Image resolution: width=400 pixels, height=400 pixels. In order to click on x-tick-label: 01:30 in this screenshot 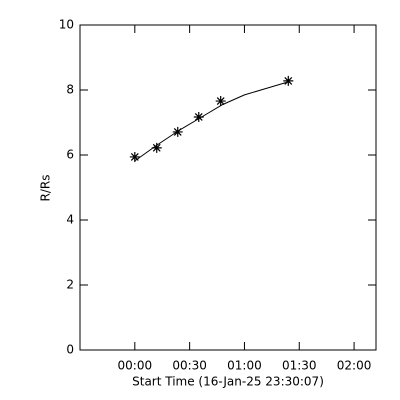, I will do `click(299, 366)`.